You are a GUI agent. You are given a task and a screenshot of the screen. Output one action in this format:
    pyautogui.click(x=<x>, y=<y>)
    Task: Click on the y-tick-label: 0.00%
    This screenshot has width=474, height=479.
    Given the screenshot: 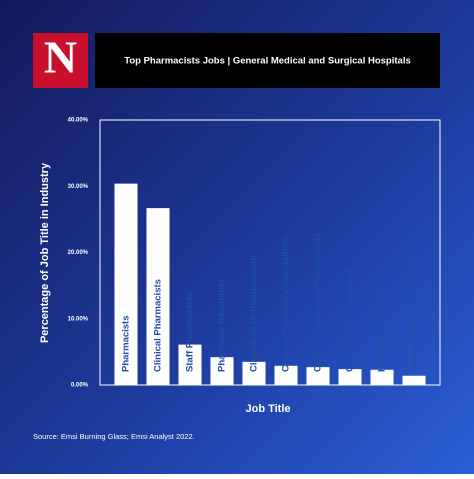 What is the action you would take?
    pyautogui.click(x=80, y=386)
    